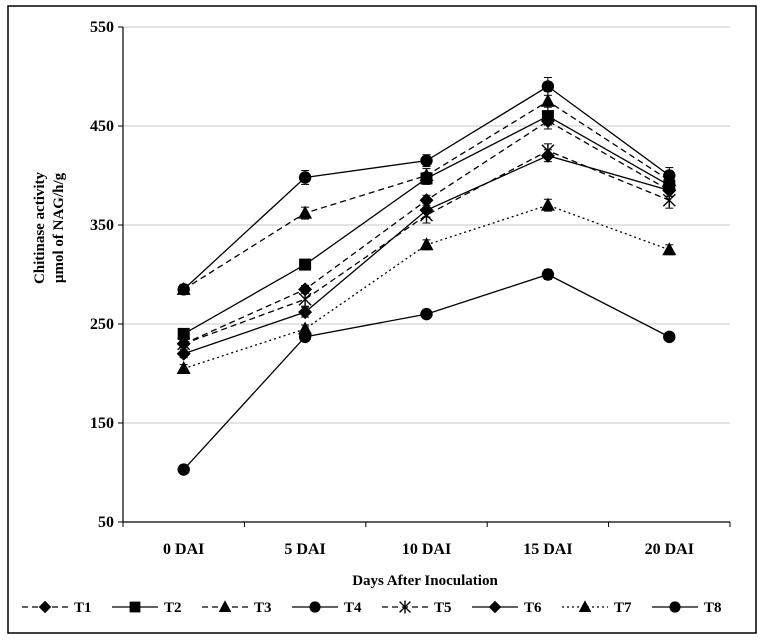 The image size is (768, 643). What do you see at coordinates (183, 549) in the screenshot?
I see `x-tick-label: 0 DAI` at bounding box center [183, 549].